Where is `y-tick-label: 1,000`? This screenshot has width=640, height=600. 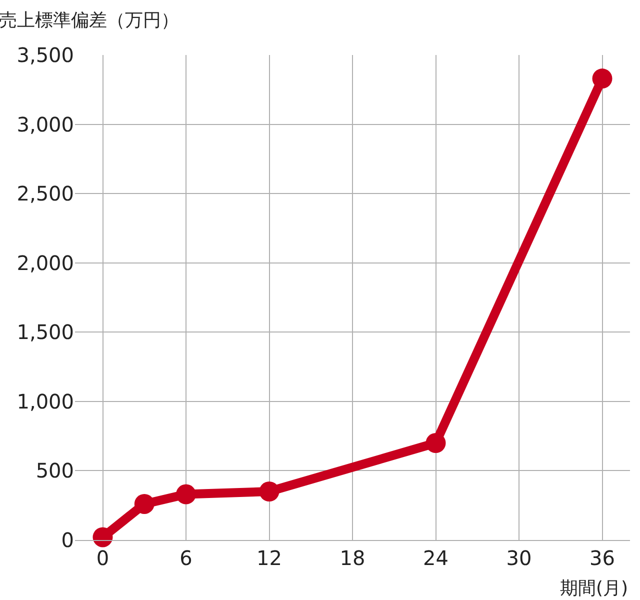 y-tick-label: 1,000 is located at coordinates (45, 401).